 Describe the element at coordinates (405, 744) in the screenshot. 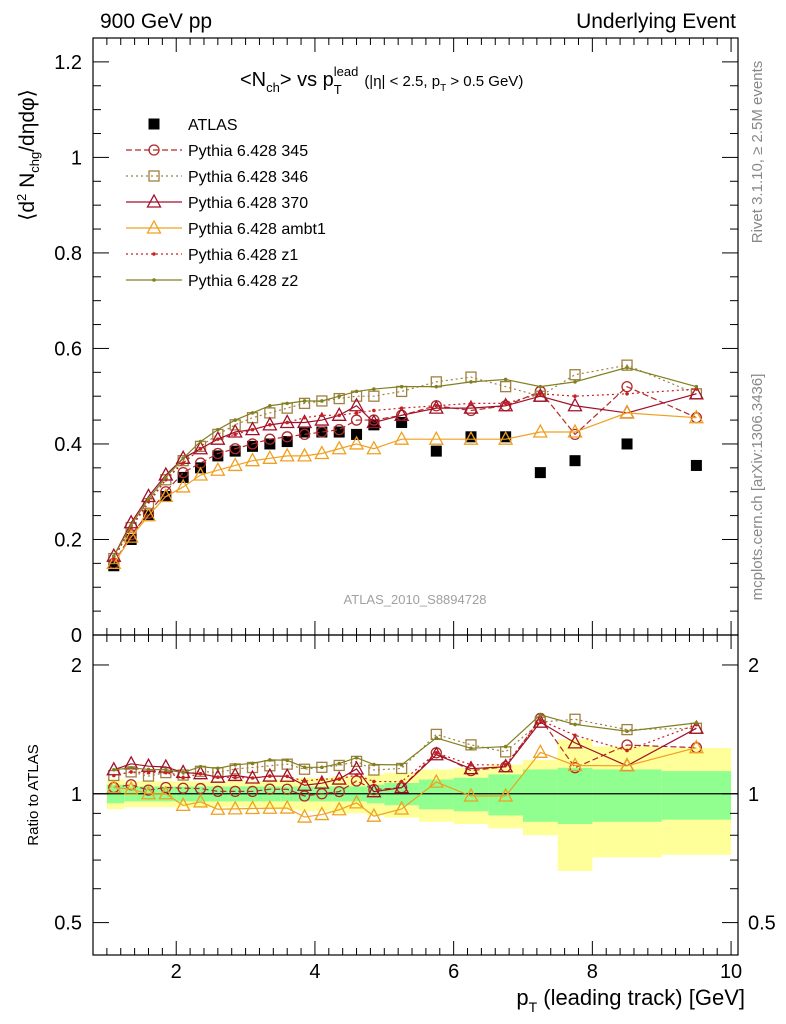

I see `series-ratio-line` at that location.